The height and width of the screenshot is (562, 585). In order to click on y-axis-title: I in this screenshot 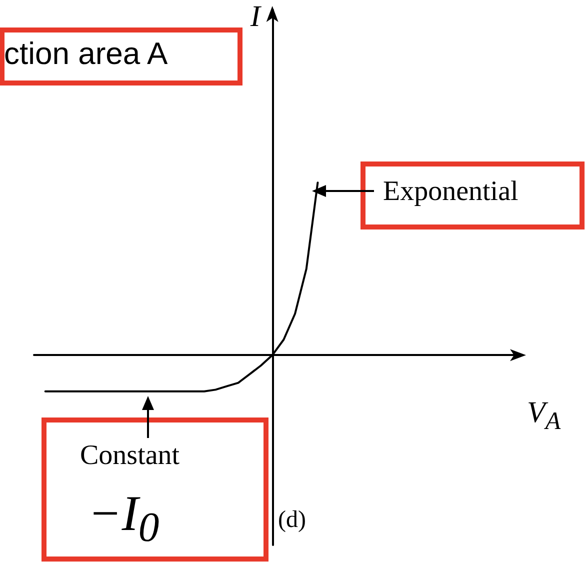, I will do `click(255, 16)`.